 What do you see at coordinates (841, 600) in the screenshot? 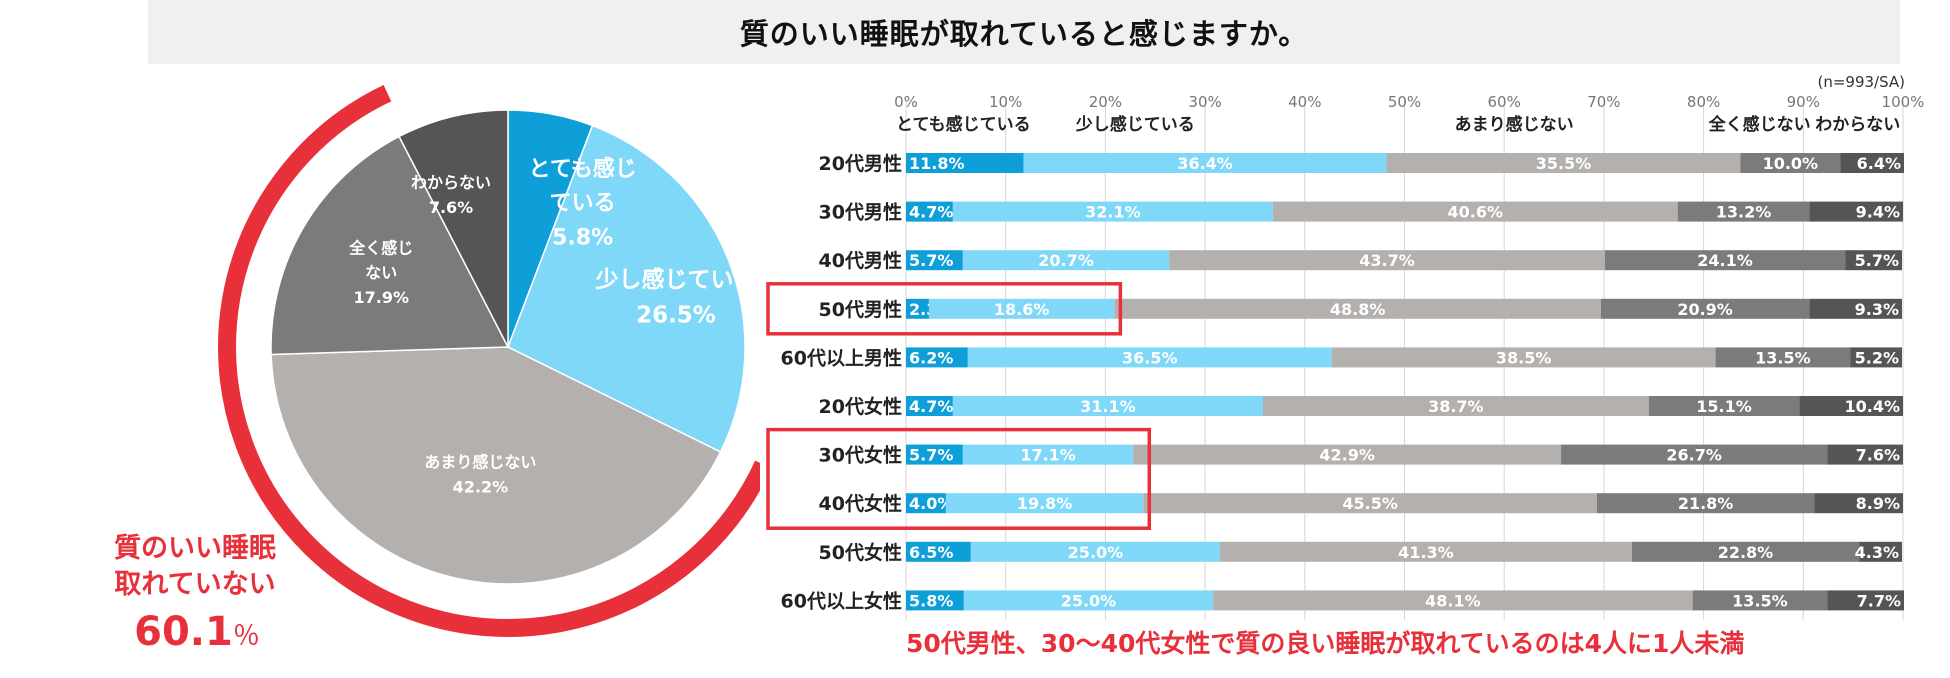
I see `category-label: 60代以上女性` at bounding box center [841, 600].